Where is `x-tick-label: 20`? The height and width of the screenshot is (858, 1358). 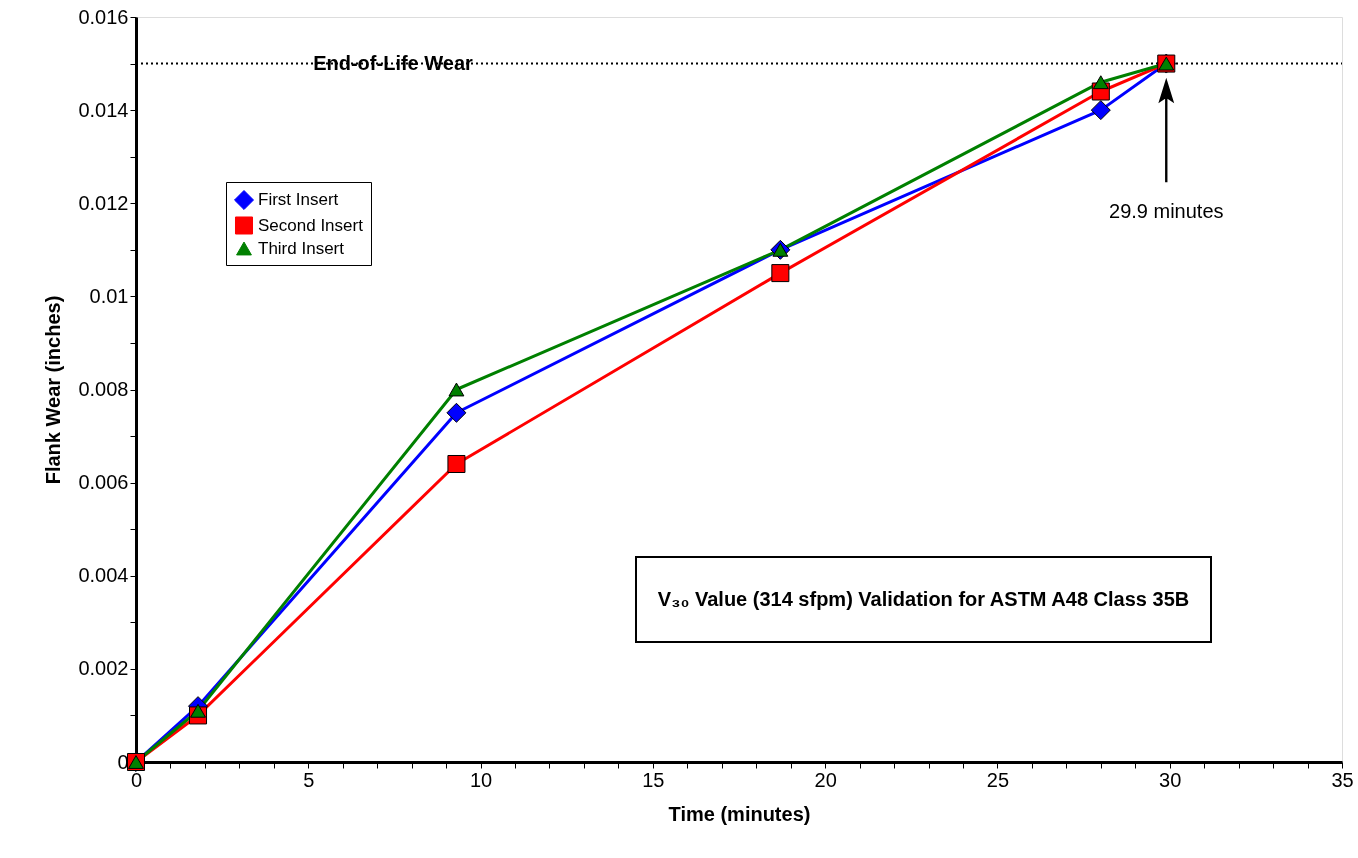 x-tick-label: 20 is located at coordinates (825, 779).